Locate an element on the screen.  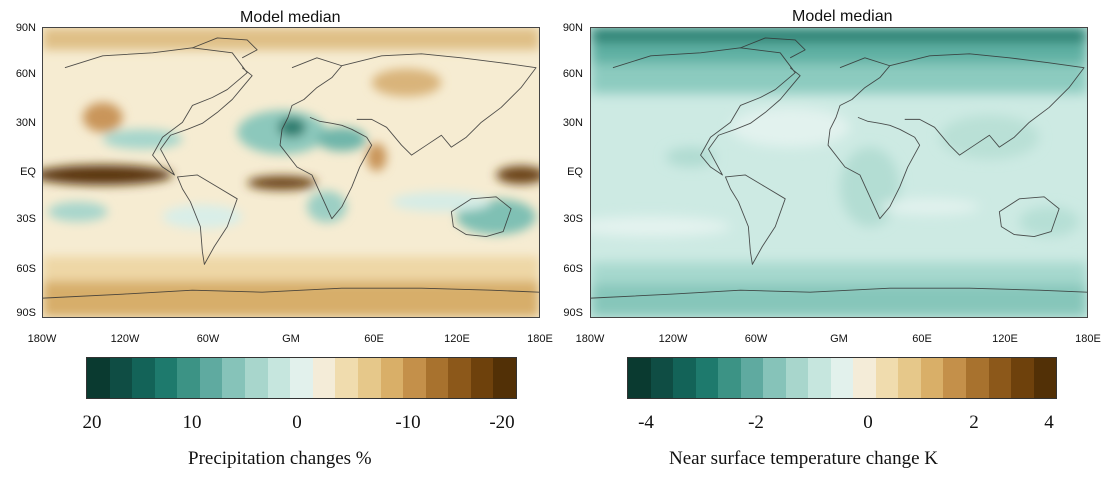
colorbar-tick: -4 is located at coordinates (646, 422).